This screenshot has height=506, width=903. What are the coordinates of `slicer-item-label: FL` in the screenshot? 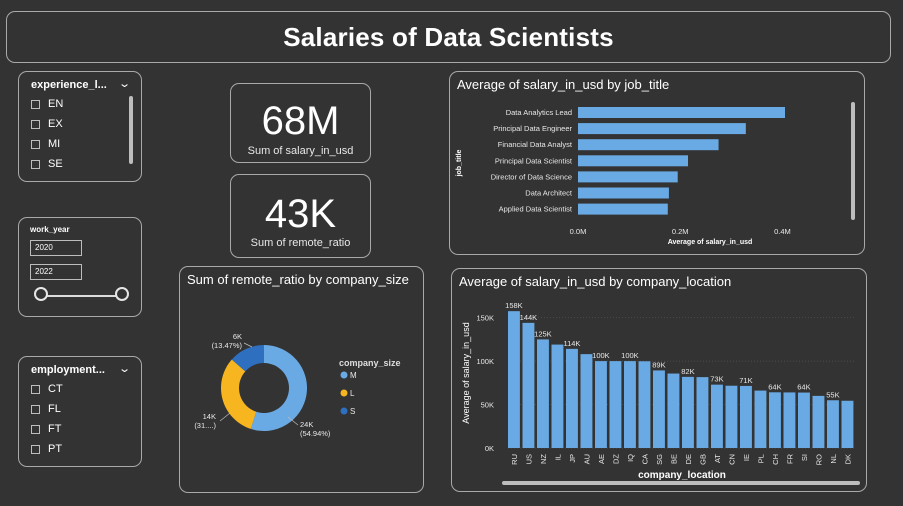 It's located at (54, 409).